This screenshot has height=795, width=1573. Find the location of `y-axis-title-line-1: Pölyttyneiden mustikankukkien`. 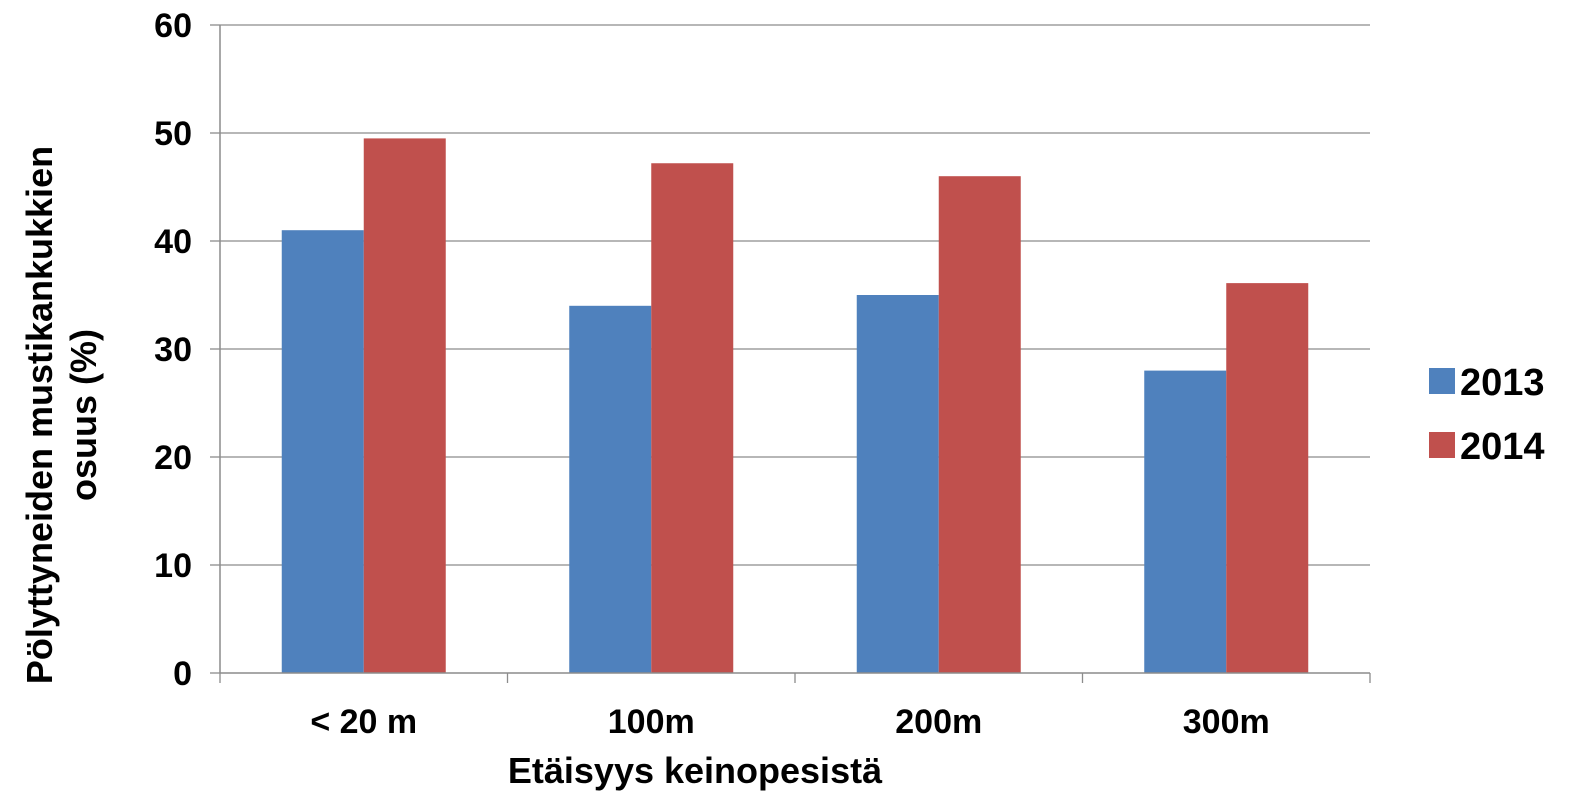

y-axis-title-line-1: Pölyttyneiden mustikankukkien is located at coordinates (39, 415).